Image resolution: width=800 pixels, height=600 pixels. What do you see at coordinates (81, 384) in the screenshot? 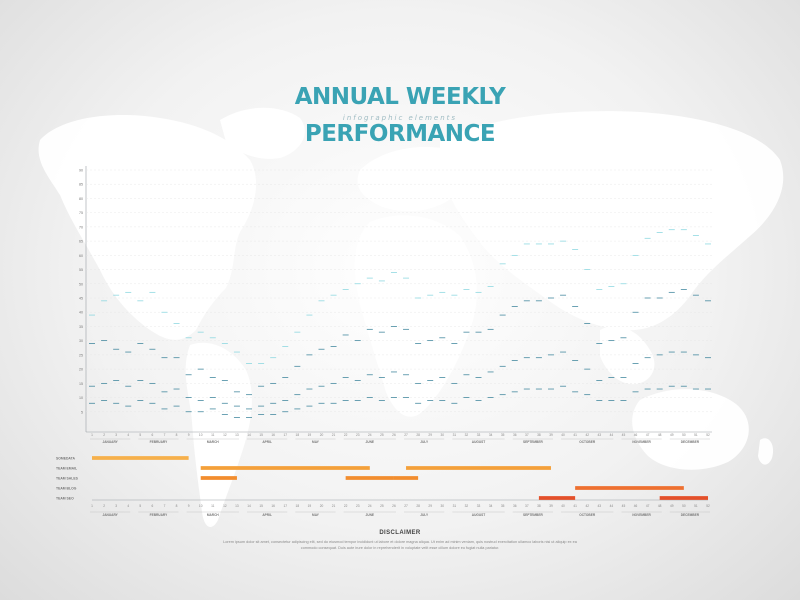
I see `y-tick-label: 15` at bounding box center [81, 384].